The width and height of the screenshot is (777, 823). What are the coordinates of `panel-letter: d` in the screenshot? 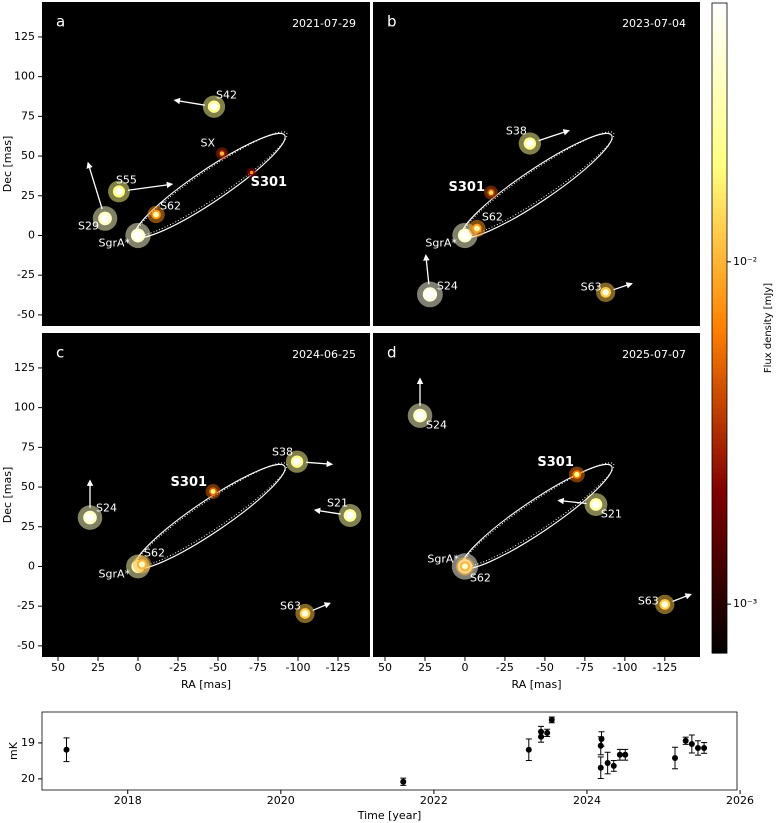 It's located at (392, 353).